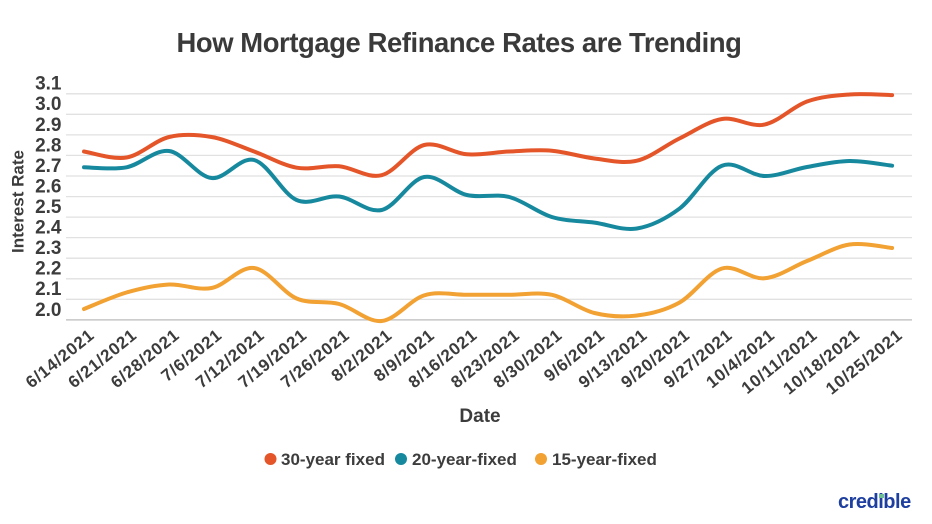 The width and height of the screenshot is (932, 524). Describe the element at coordinates (48, 289) in the screenshot. I see `svg-text: 2.1` at that location.